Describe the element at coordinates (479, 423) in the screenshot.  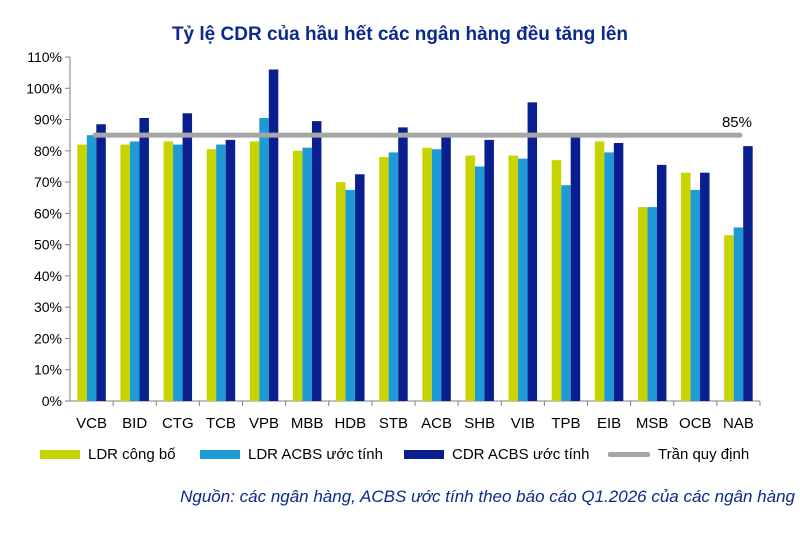
I see `x-tick-label: SHB` at that location.